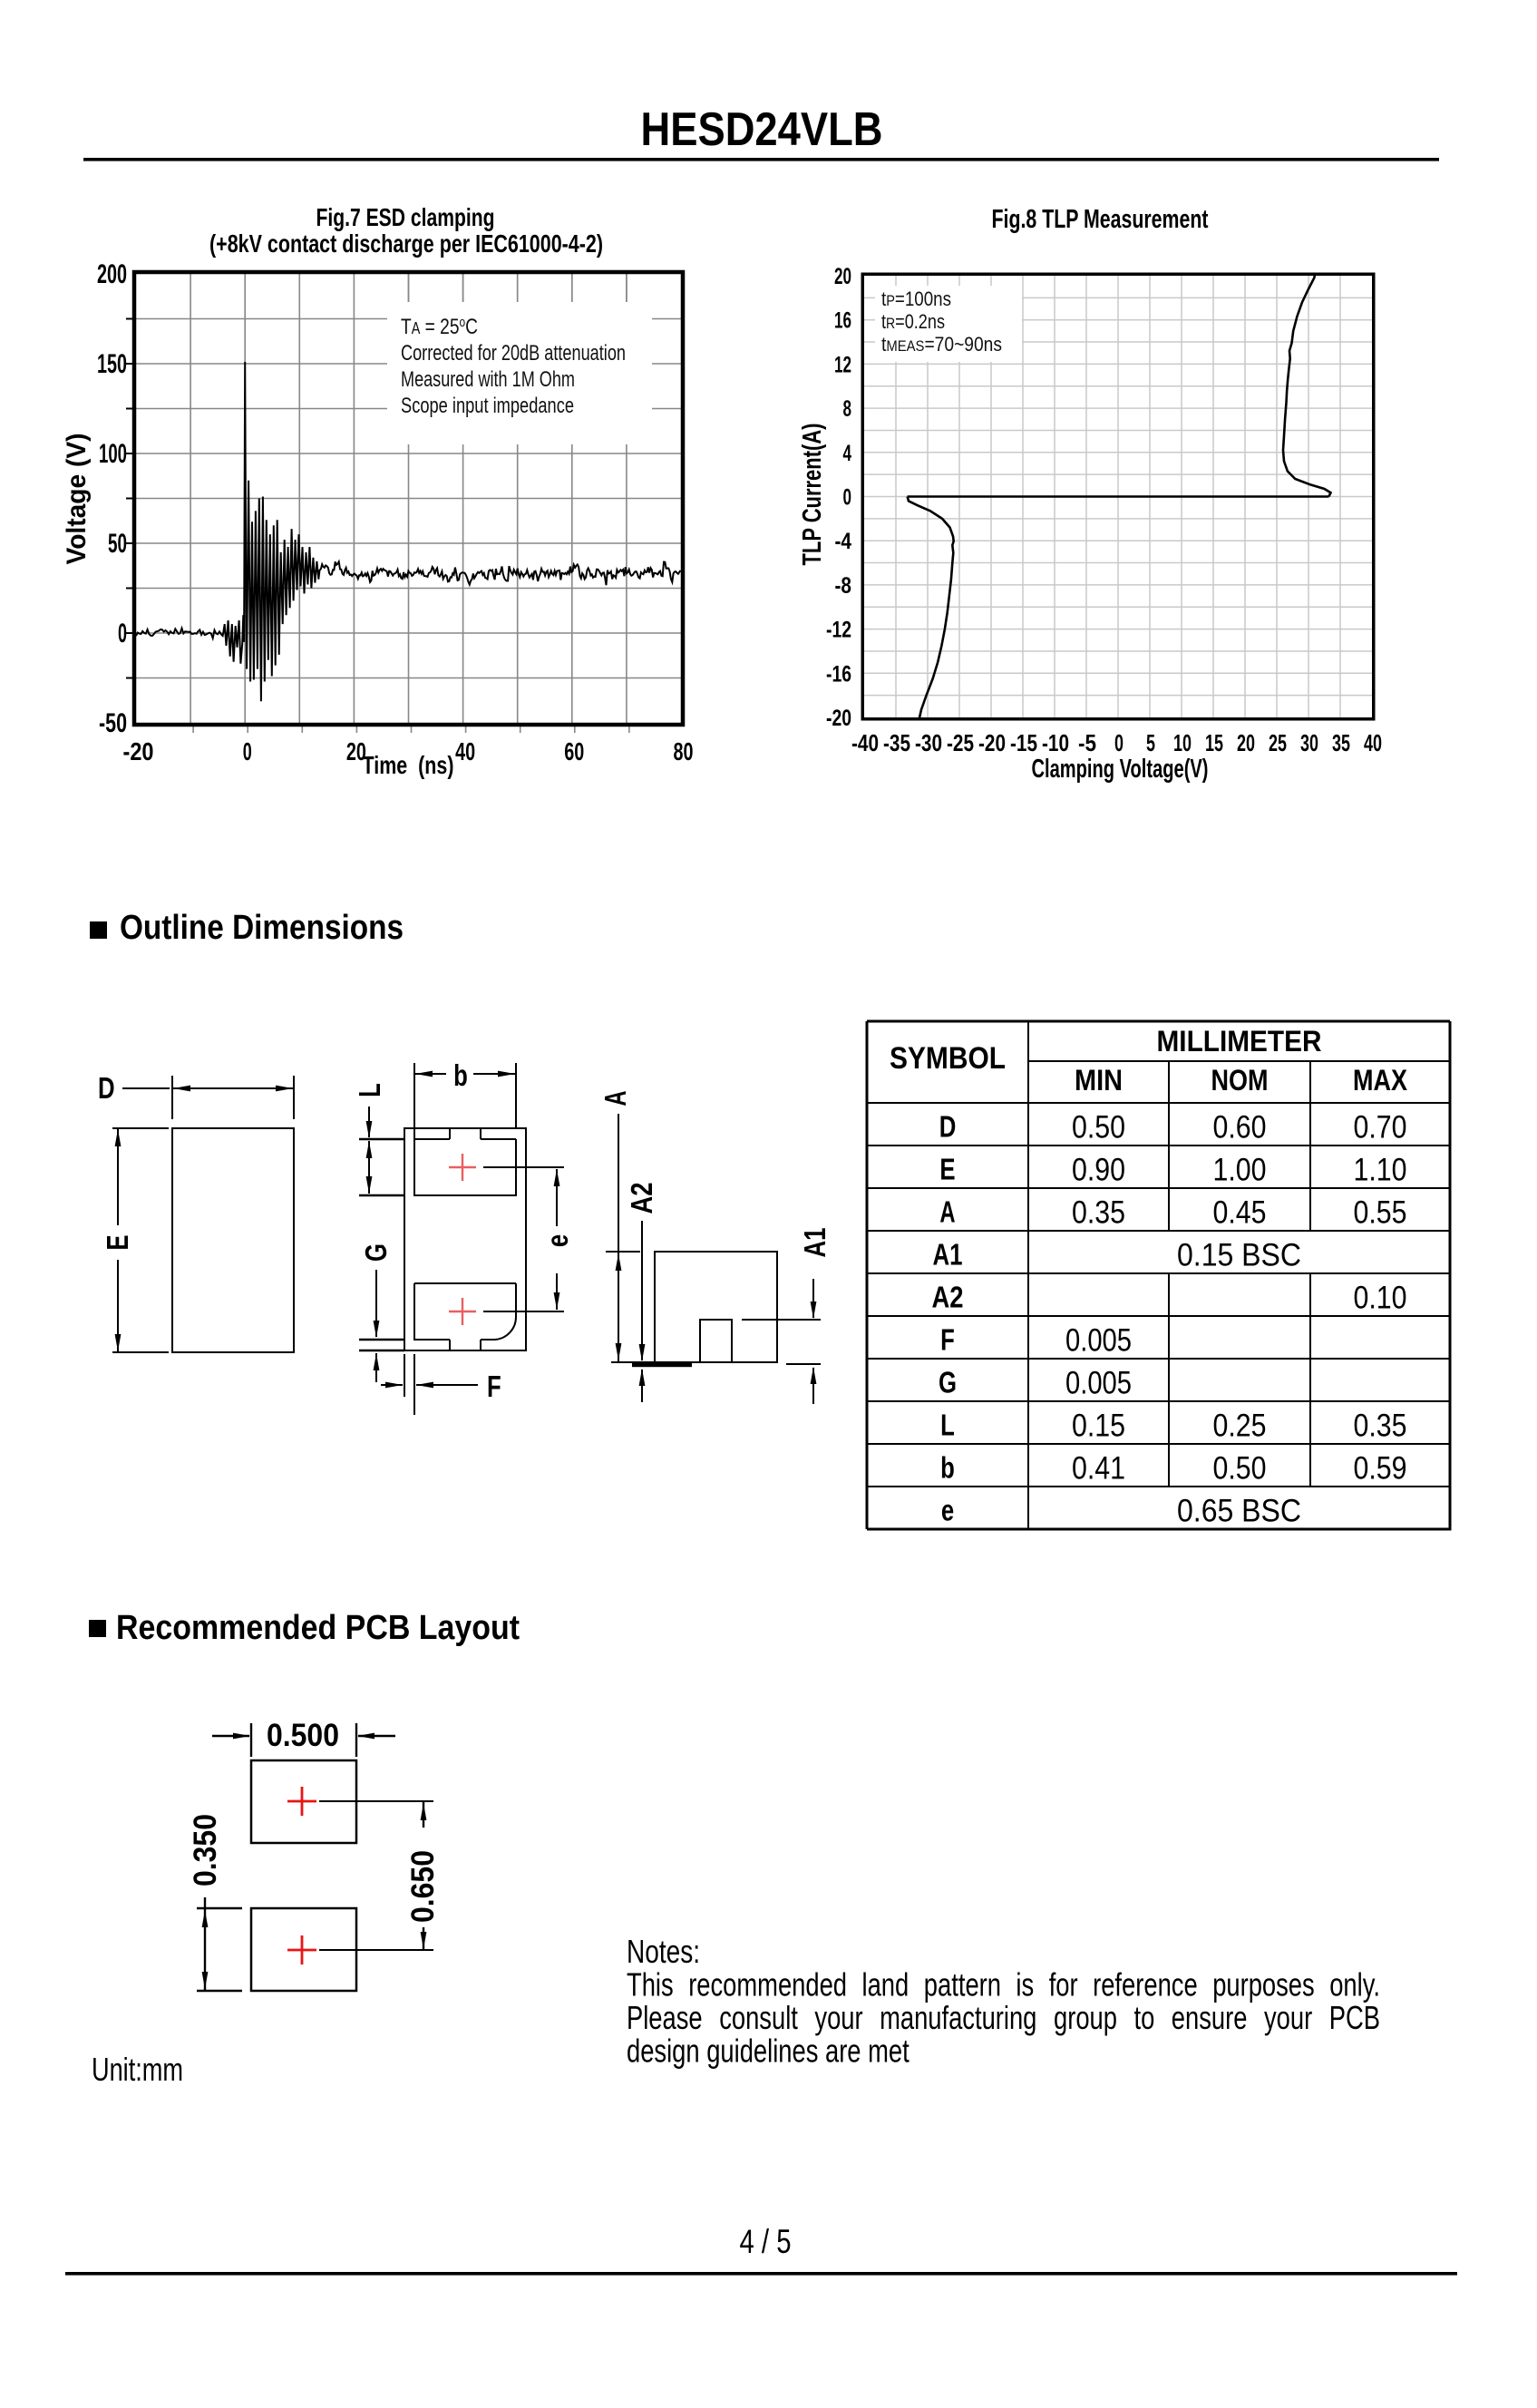 The height and width of the screenshot is (2408, 1537). Describe the element at coordinates (948, 1058) in the screenshot. I see `svg-text: SYMBOL` at that location.